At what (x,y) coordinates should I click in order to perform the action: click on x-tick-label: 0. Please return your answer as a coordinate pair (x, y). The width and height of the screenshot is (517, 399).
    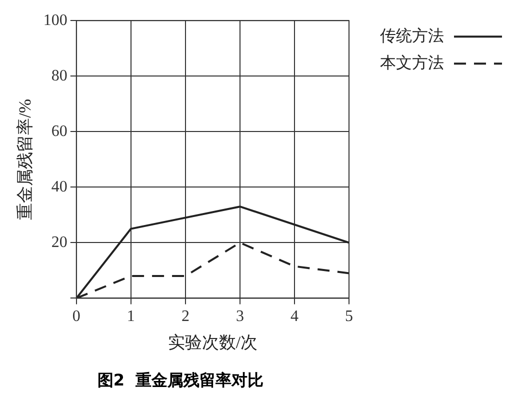
    Looking at the image, I should click on (76, 317).